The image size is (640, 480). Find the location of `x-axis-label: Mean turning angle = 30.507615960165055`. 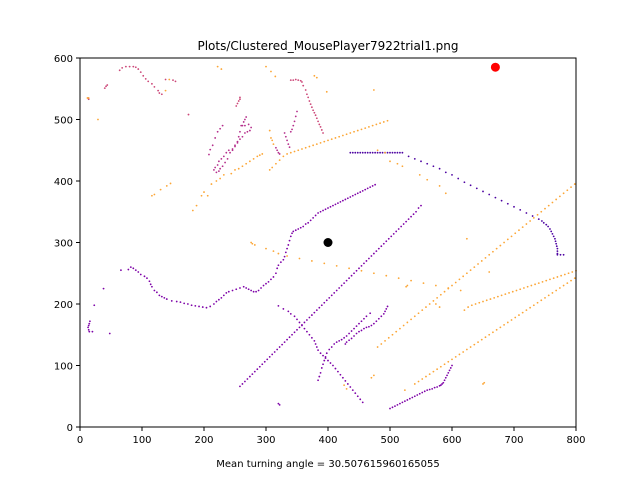

x-axis-label: Mean turning angle = 30.507615960165055 is located at coordinates (327, 464).